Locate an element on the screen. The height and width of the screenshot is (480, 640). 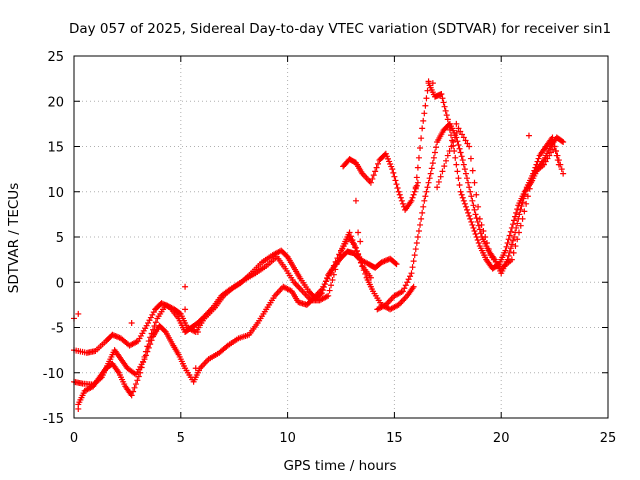
y-tick-label: 20 is located at coordinates (55, 102).